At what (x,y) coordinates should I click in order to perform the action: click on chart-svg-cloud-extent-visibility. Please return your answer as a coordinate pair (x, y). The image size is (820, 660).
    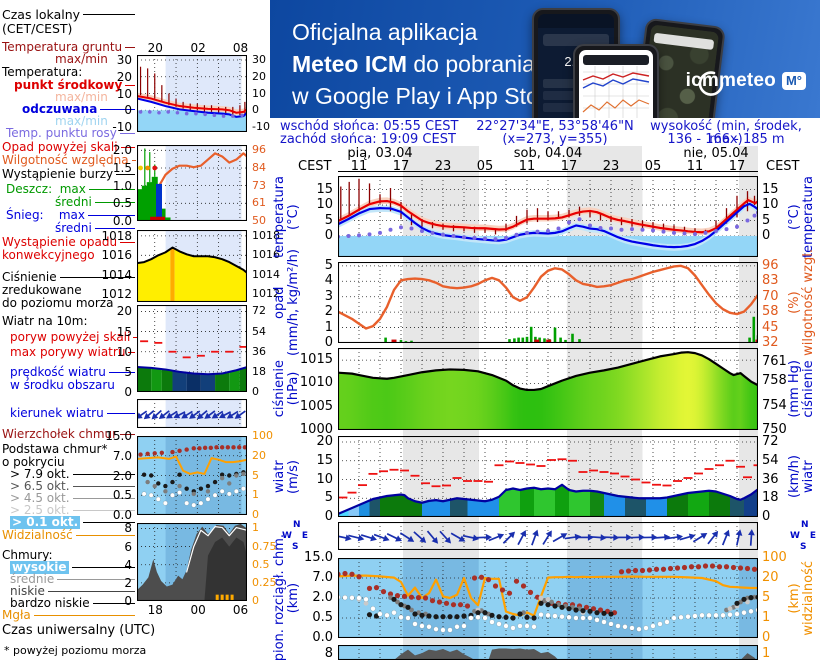
    Looking at the image, I should click on (548, 598).